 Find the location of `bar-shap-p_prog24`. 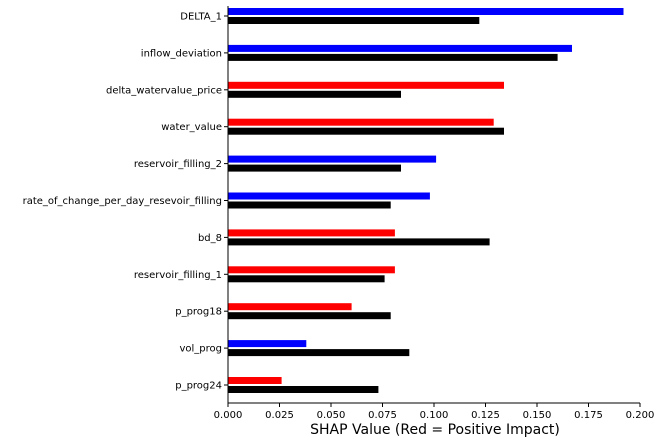

bar-shap-p_prog24 is located at coordinates (255, 380).